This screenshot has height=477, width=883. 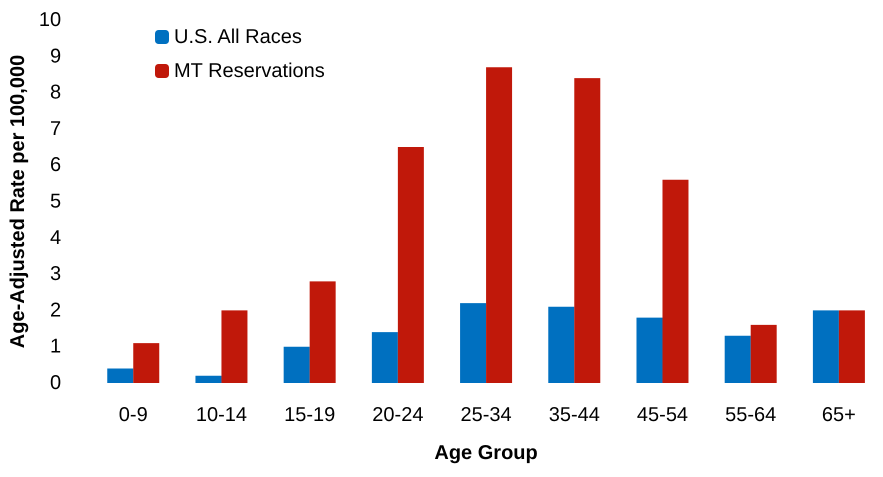 What do you see at coordinates (56, 383) in the screenshot?
I see `y-tick-label: 0` at bounding box center [56, 383].